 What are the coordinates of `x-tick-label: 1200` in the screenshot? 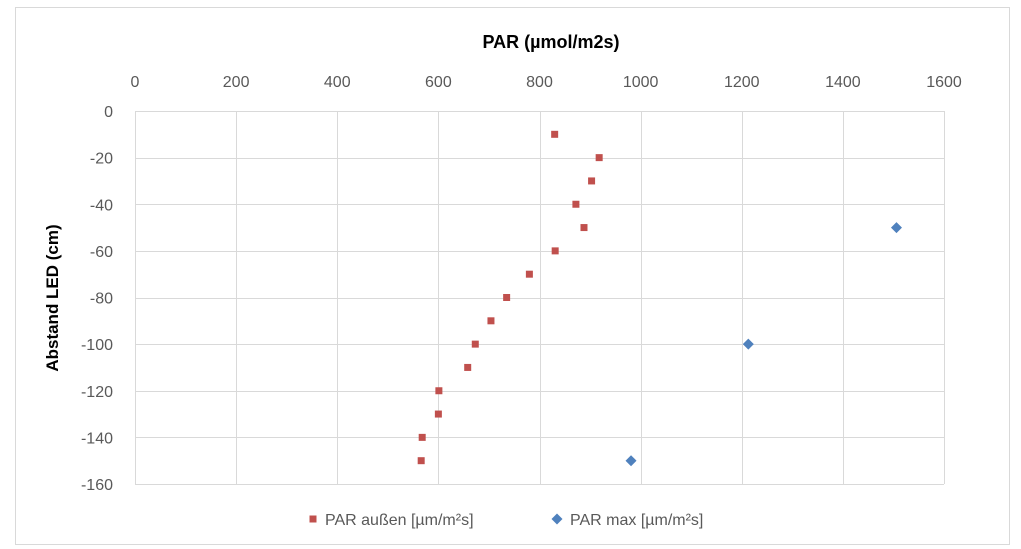 It's located at (742, 82).